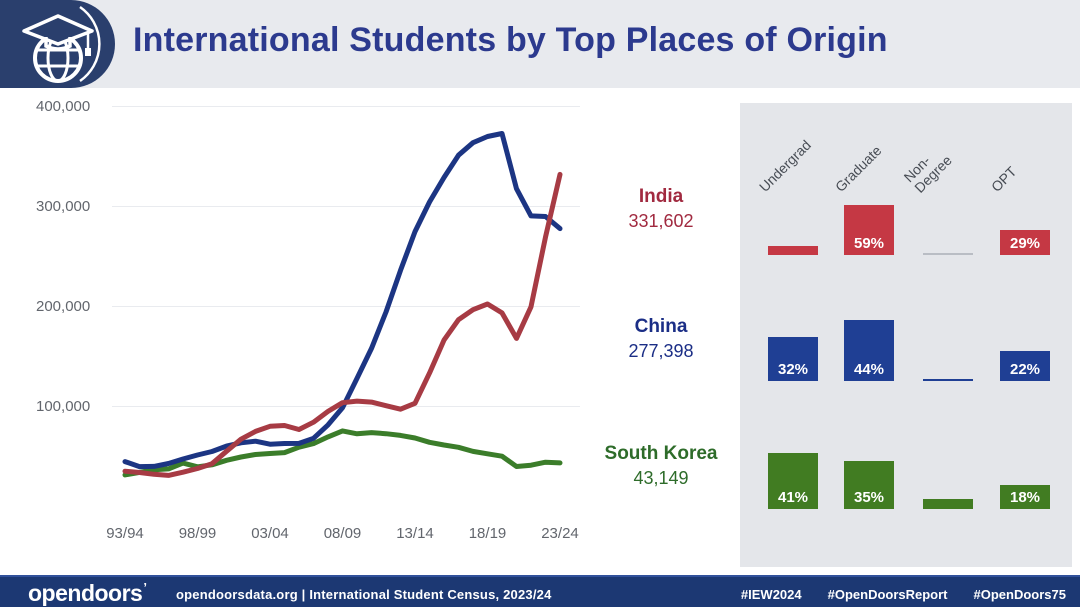 The width and height of the screenshot is (1080, 607). What do you see at coordinates (430, 594) in the screenshot?
I see `census-label: International Student Census, 2023/24` at bounding box center [430, 594].